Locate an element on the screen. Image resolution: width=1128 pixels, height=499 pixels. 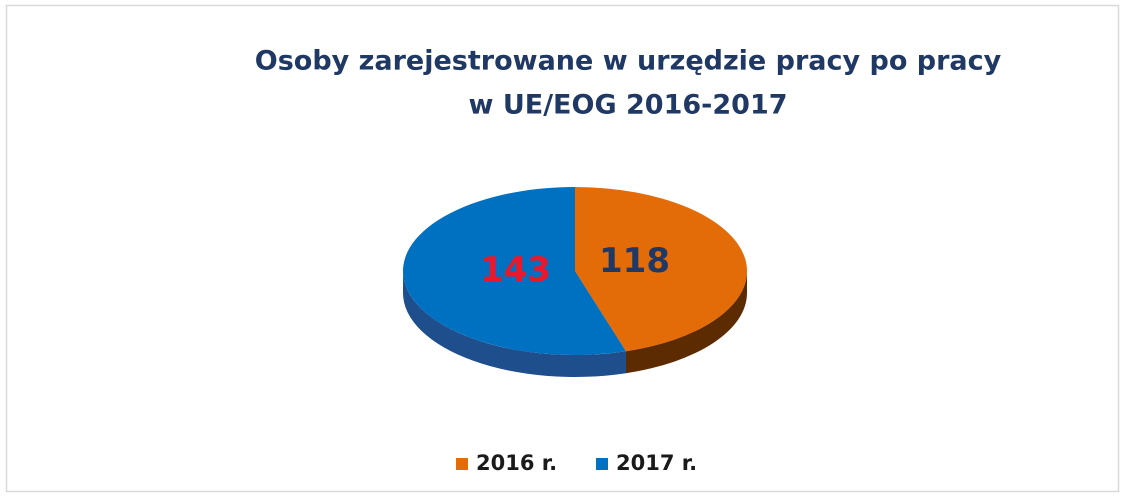
chart-title: w UE/EOG 2016-2017 is located at coordinates (627, 105).